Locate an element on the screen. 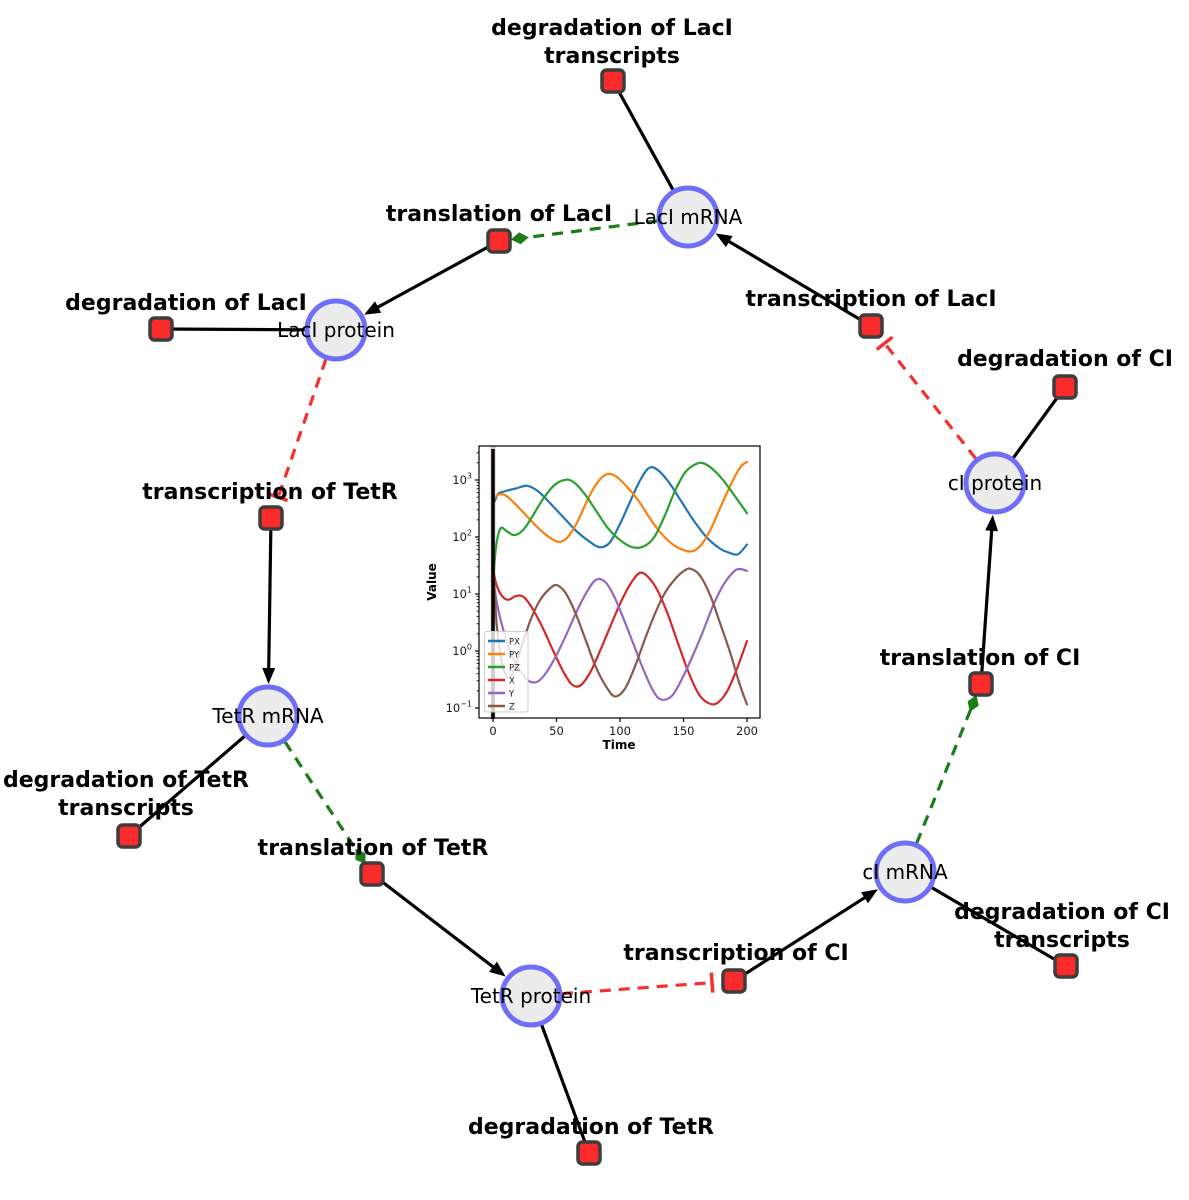 The height and width of the screenshot is (1200, 1189). y-tick-label: 10⁻¹ is located at coordinates (459, 708).